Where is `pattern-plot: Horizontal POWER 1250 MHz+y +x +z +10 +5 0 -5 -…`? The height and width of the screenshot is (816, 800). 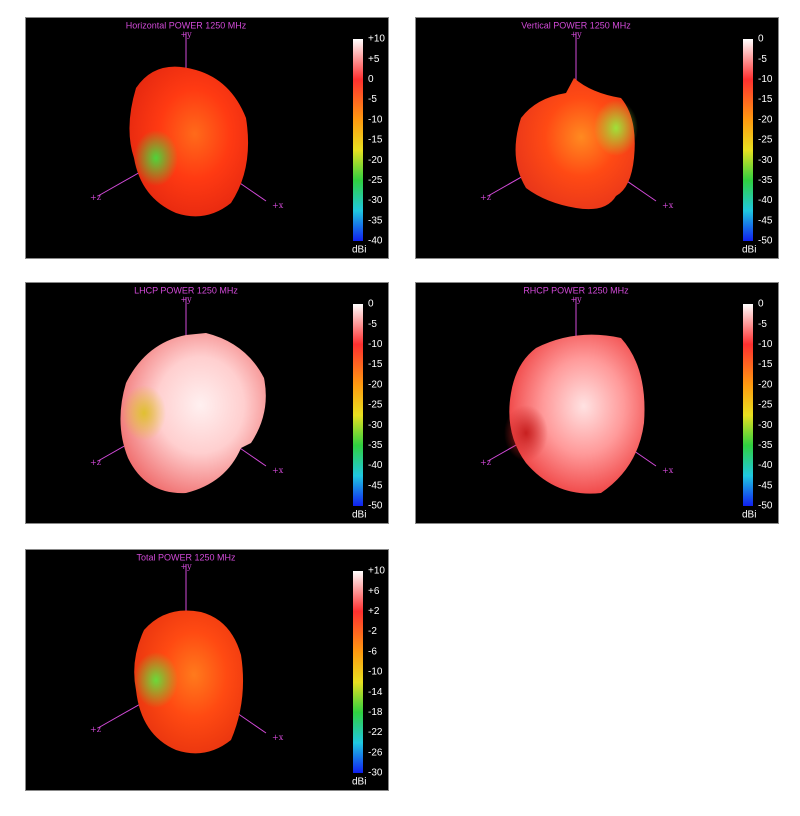
pattern-plot: Horizontal POWER 1250 MHz+y +x +z +10 +5 0 -5 -… is located at coordinates (237, 138).